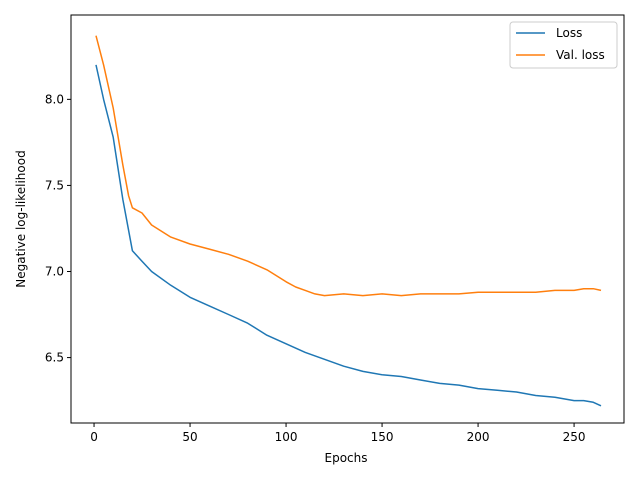 This screenshot has height=480, width=640. Describe the element at coordinates (54, 358) in the screenshot. I see `y-tick-label: 6.5` at that location.